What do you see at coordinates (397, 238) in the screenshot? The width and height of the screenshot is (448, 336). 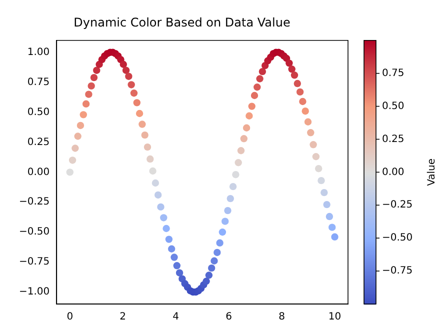 I see `color-bar-label: −0.50` at bounding box center [397, 238].